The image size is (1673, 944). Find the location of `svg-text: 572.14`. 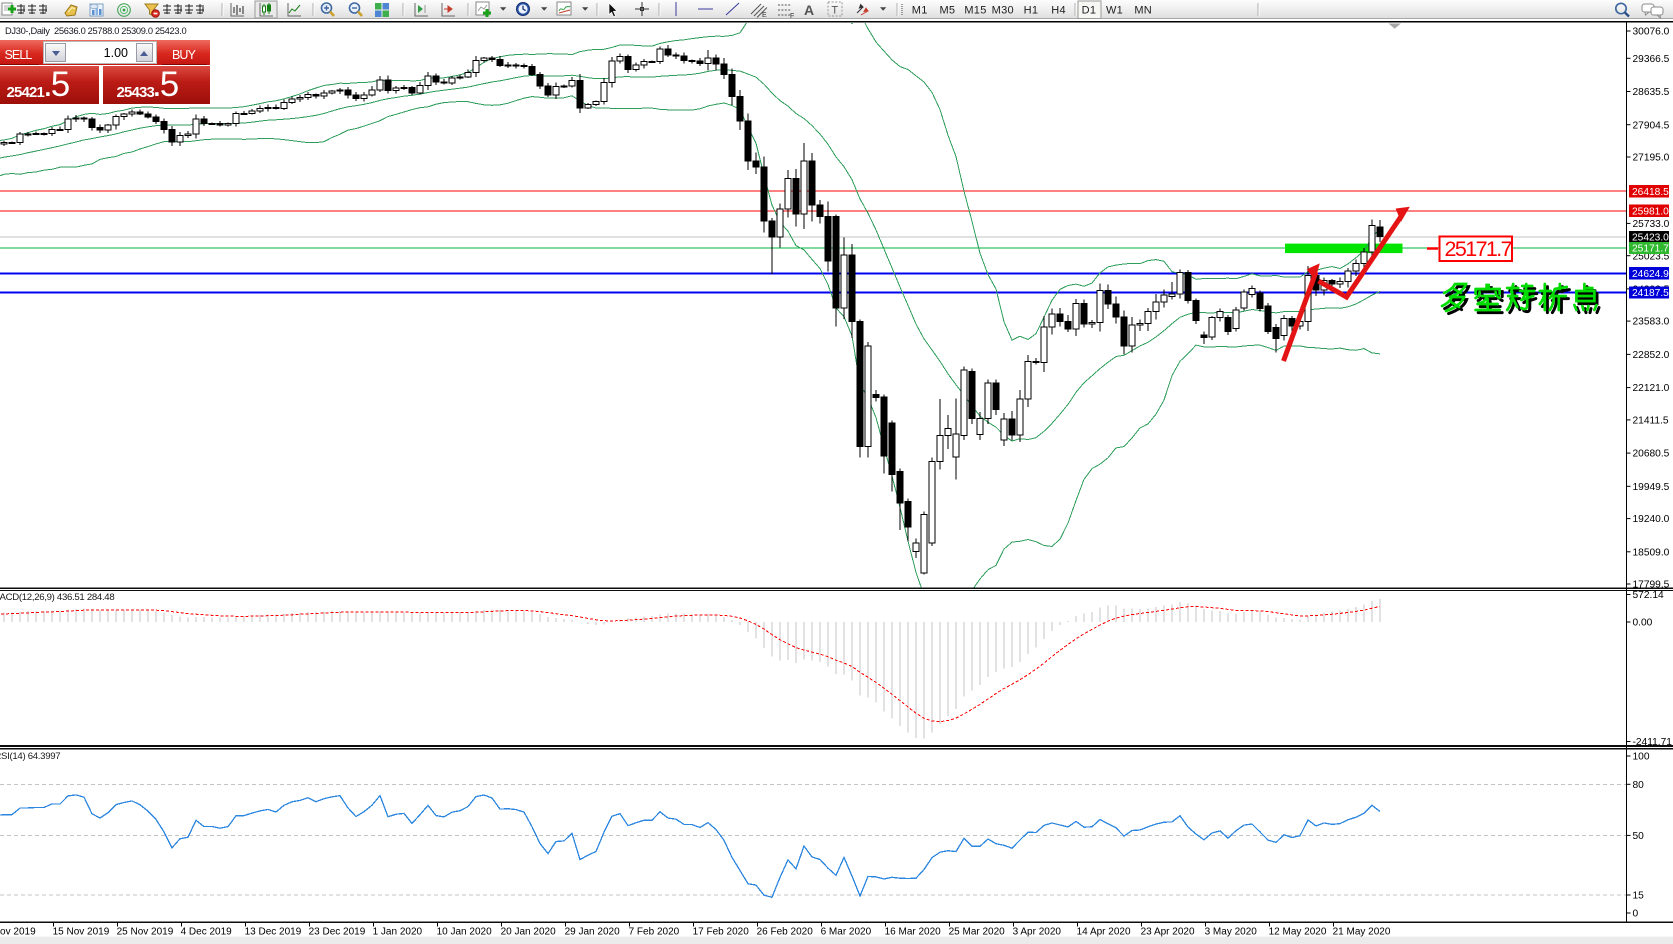

svg-text: 572.14 is located at coordinates (1648, 595).